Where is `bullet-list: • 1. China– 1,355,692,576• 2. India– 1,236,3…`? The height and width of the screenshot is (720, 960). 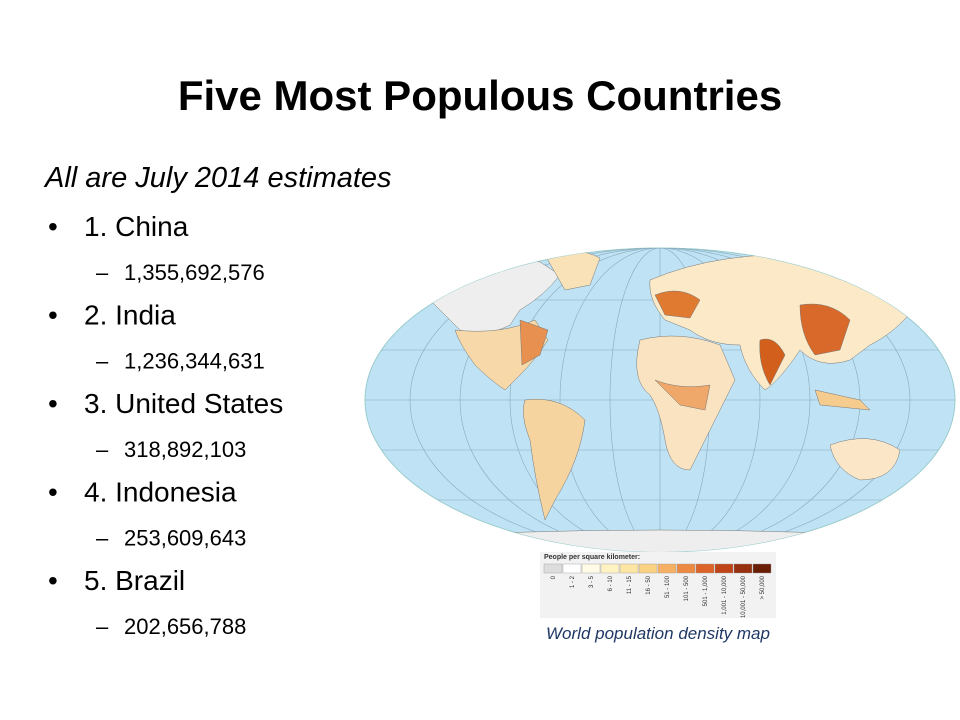 bullet-list: • 1. China– 1,355,692,576• 2. India– 1,236,3… is located at coordinates (165, 425).